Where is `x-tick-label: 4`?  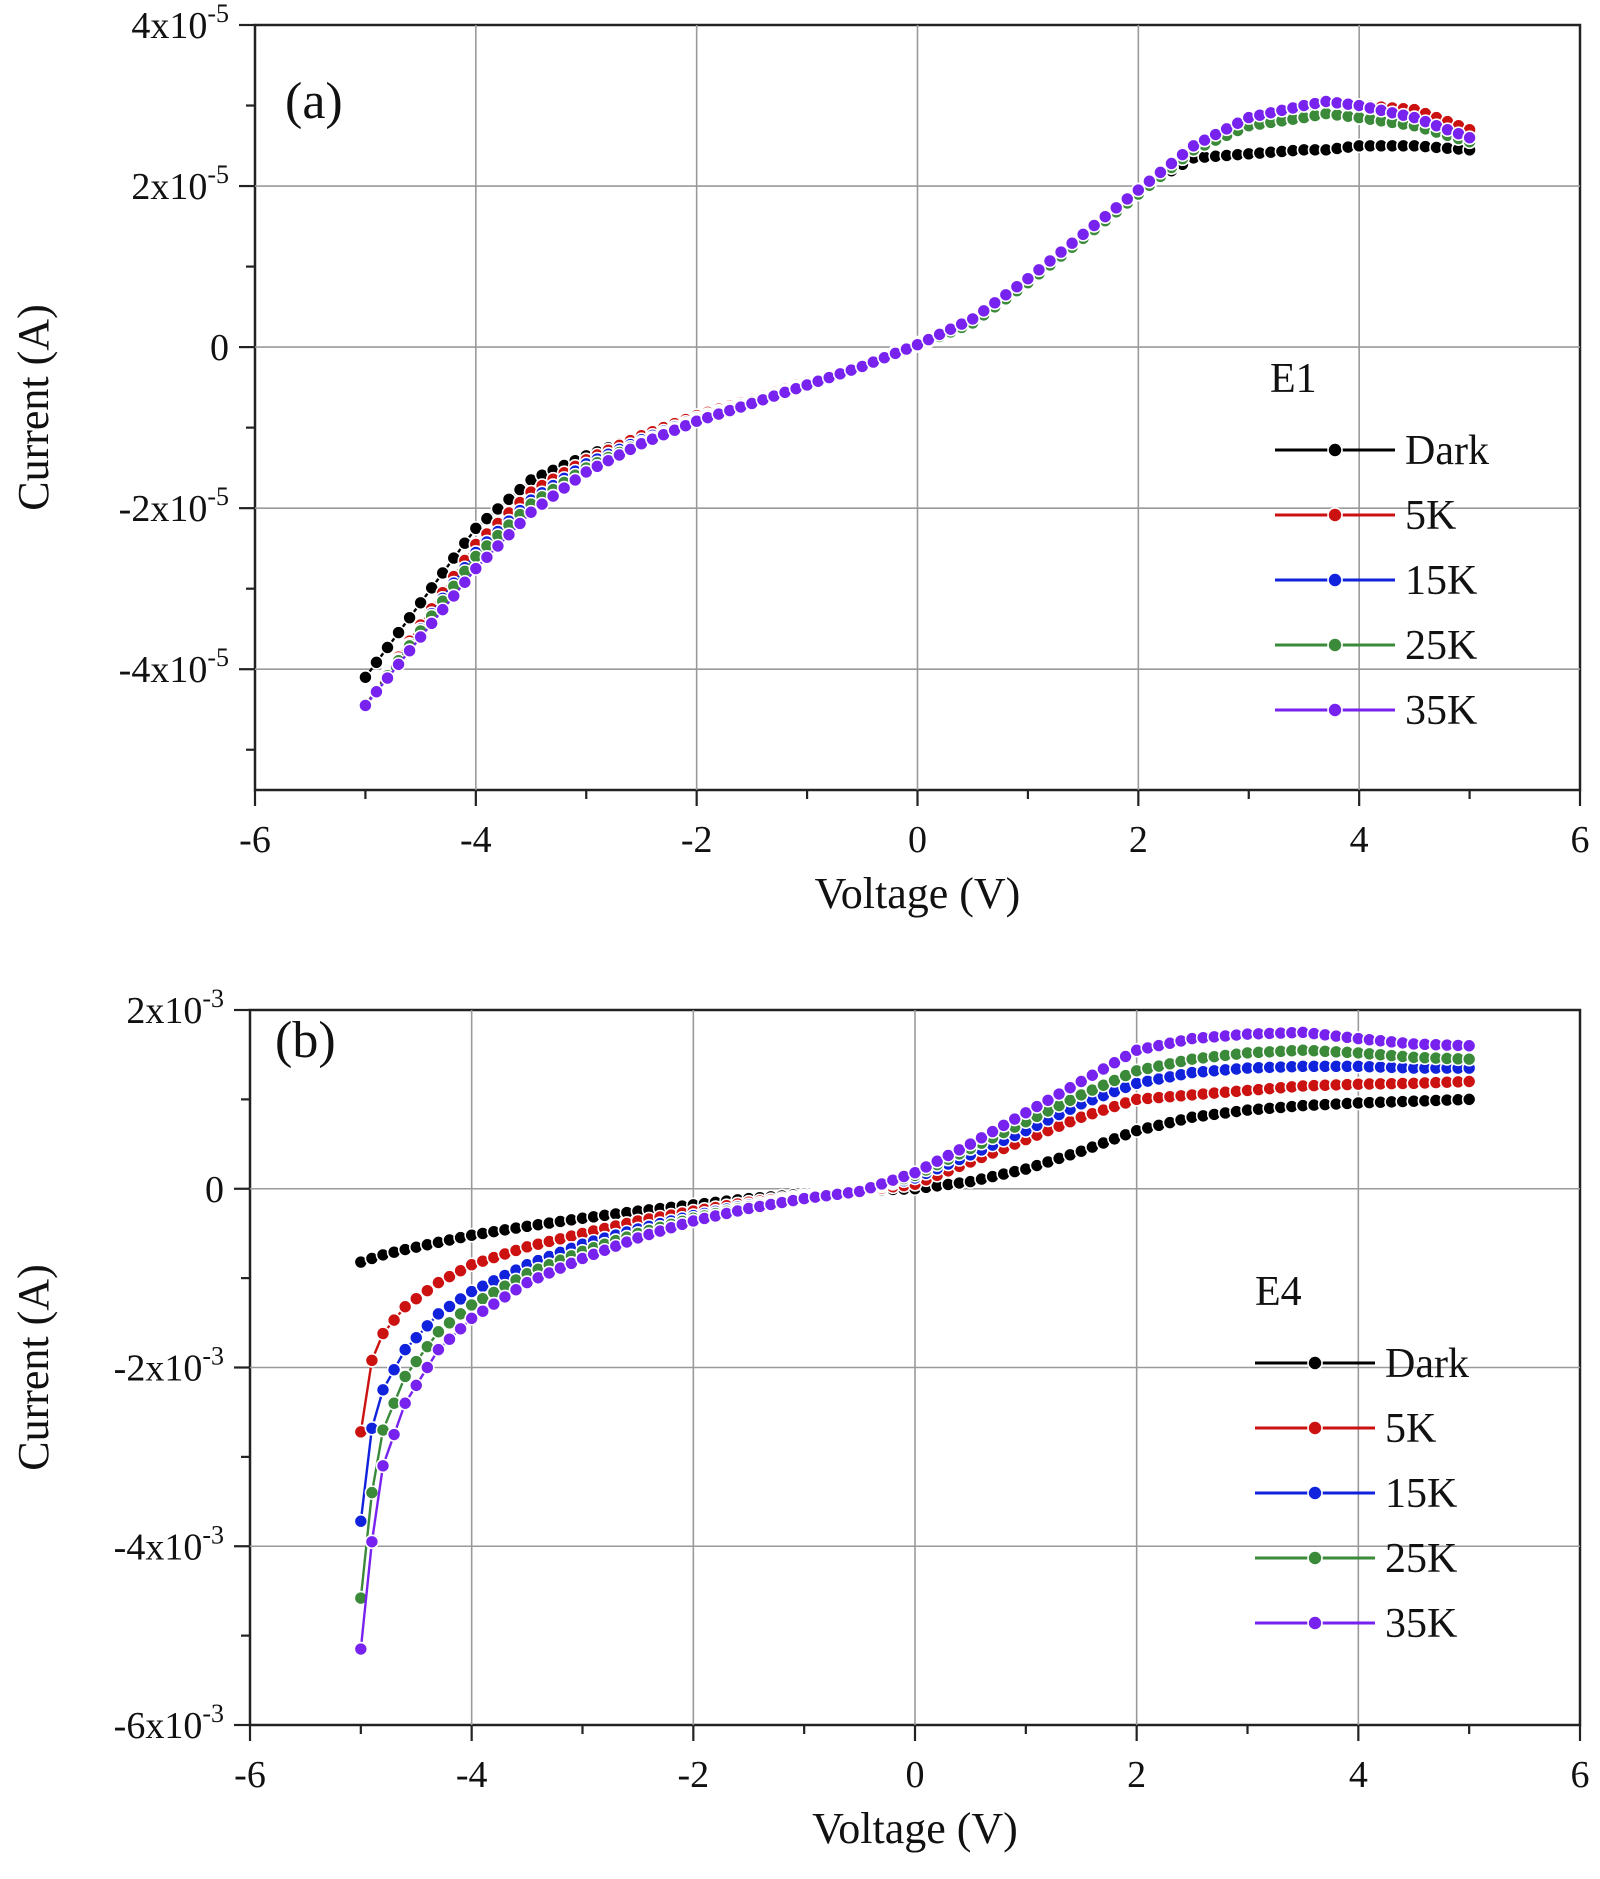
x-tick-label: 4 is located at coordinates (1359, 840).